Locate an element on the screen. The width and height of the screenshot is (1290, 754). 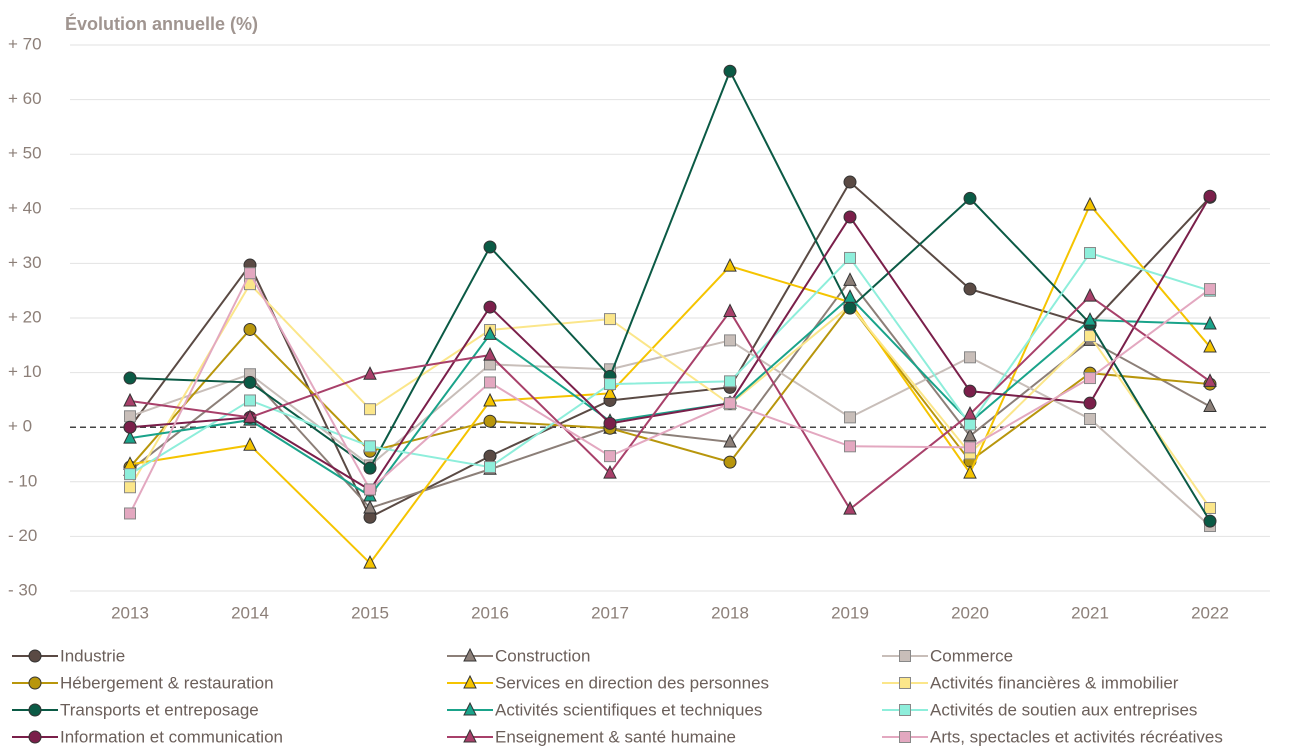
y-tick-label: - 10 is located at coordinates (22, 480).